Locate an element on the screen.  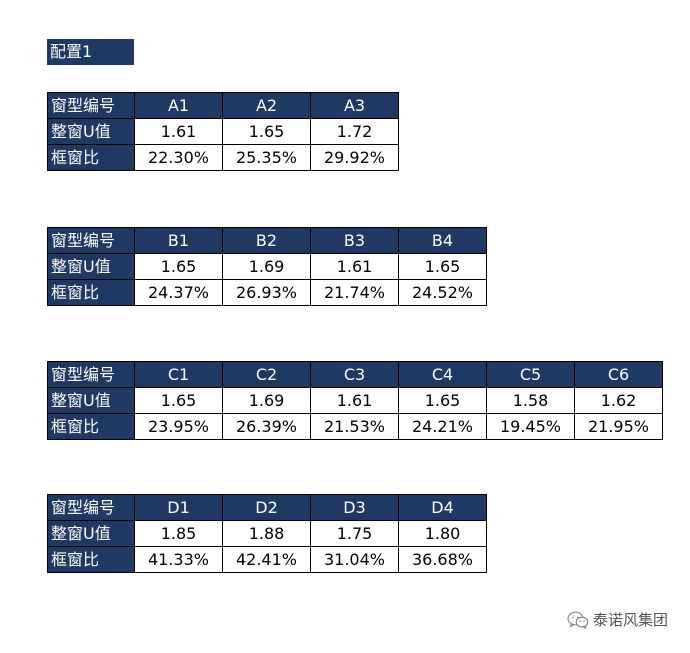
u-value-cell: 1.72 is located at coordinates (354, 131).